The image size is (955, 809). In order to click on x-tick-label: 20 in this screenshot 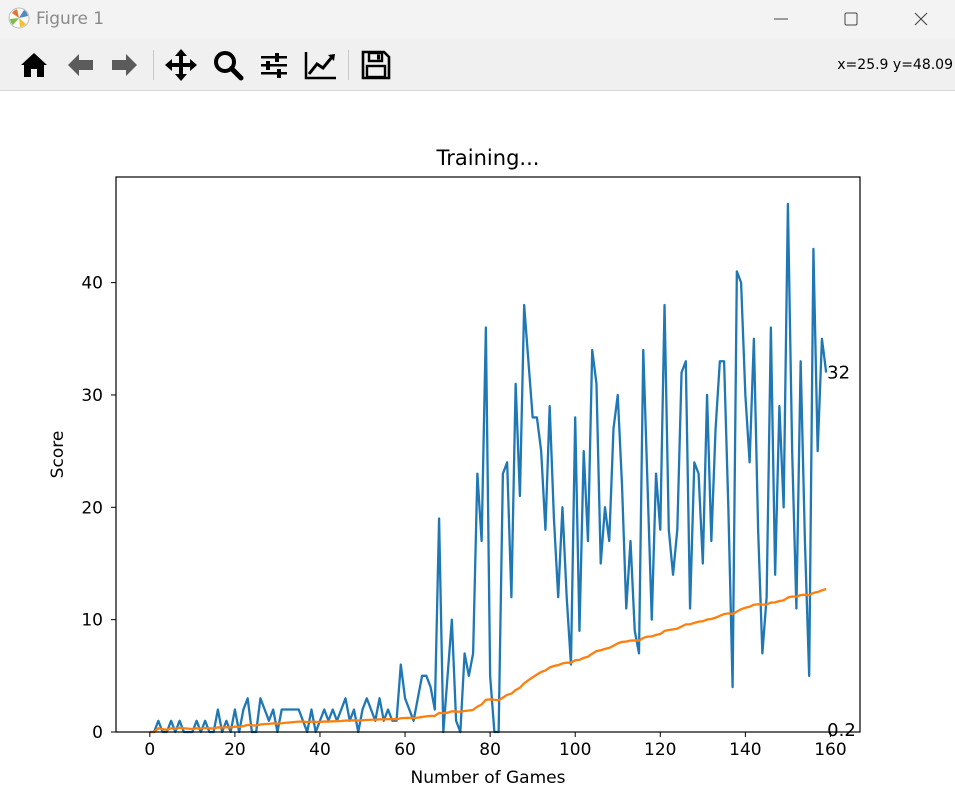, I will do `click(235, 750)`.